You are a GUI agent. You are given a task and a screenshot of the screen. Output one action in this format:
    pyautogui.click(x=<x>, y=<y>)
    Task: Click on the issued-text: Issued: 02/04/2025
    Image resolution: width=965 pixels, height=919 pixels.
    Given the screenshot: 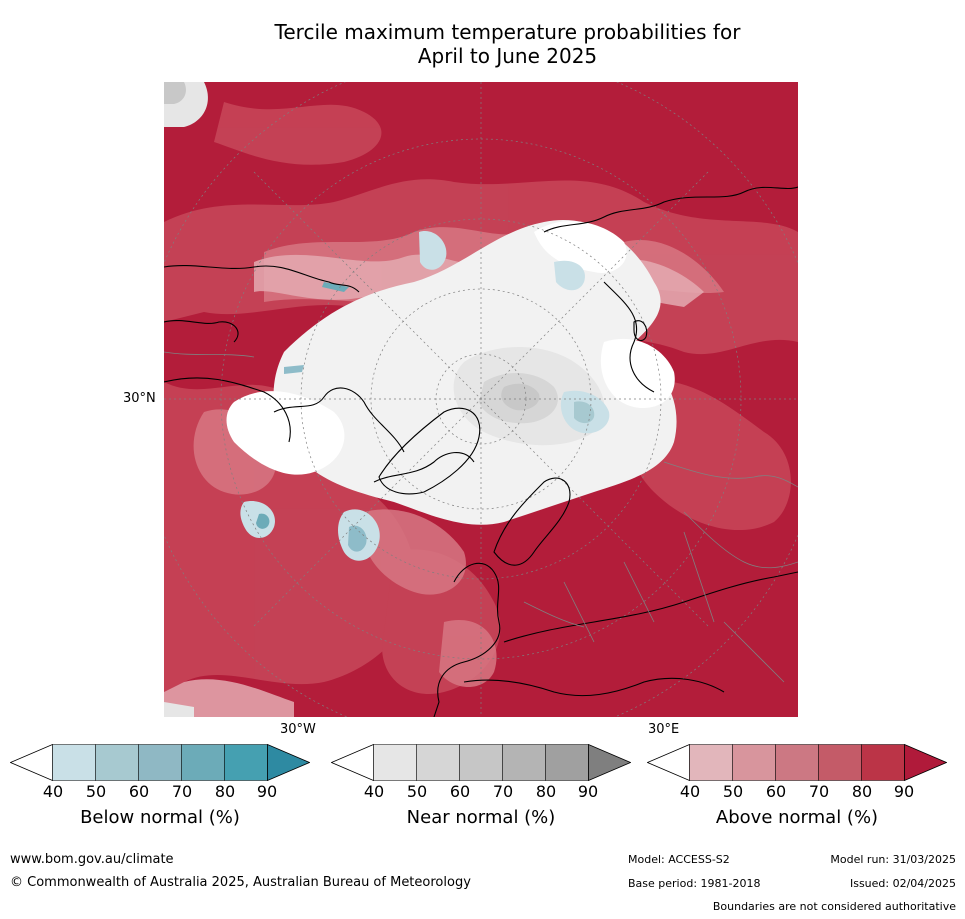 What is the action you would take?
    pyautogui.click(x=902, y=883)
    